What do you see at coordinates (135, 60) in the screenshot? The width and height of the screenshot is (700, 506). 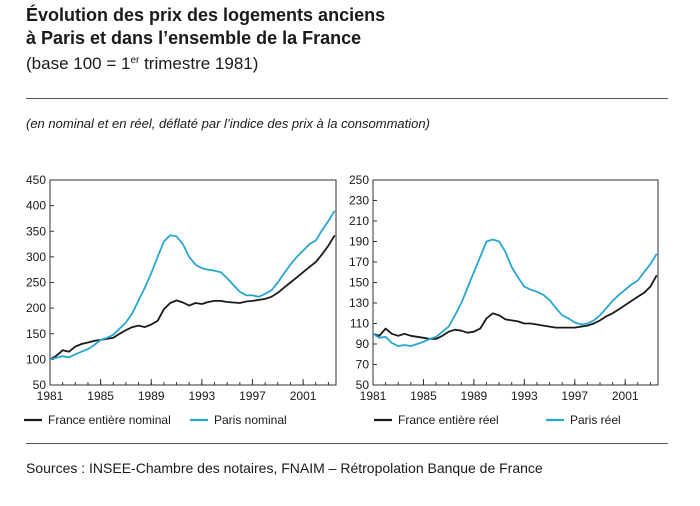 I see `base-sup: er` at bounding box center [135, 60].